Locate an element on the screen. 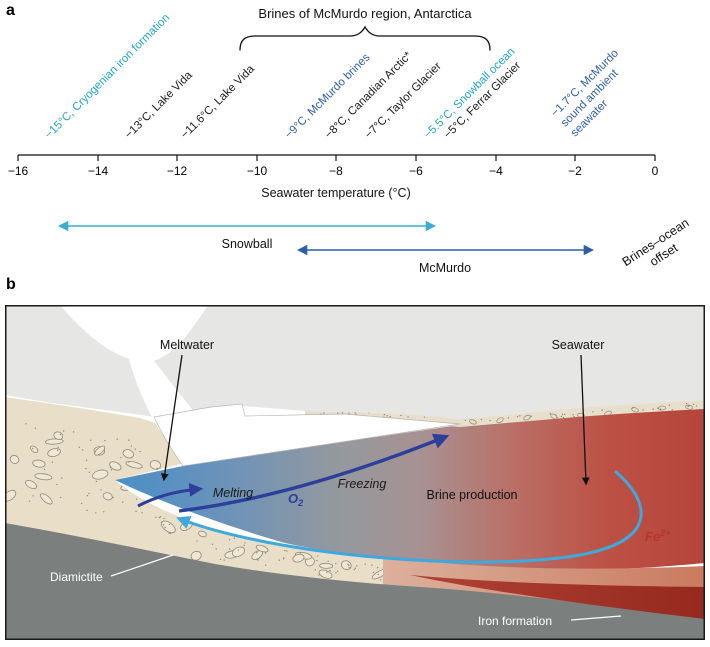  axis-tick-label: −12 is located at coordinates (177, 171).